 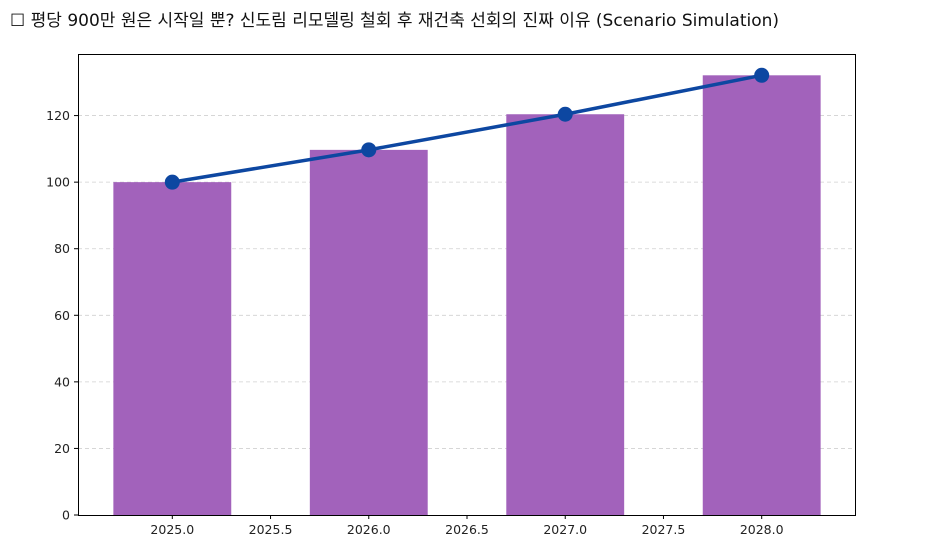 What do you see at coordinates (565, 529) in the screenshot?
I see `x-tick-label: 2027.0` at bounding box center [565, 529].